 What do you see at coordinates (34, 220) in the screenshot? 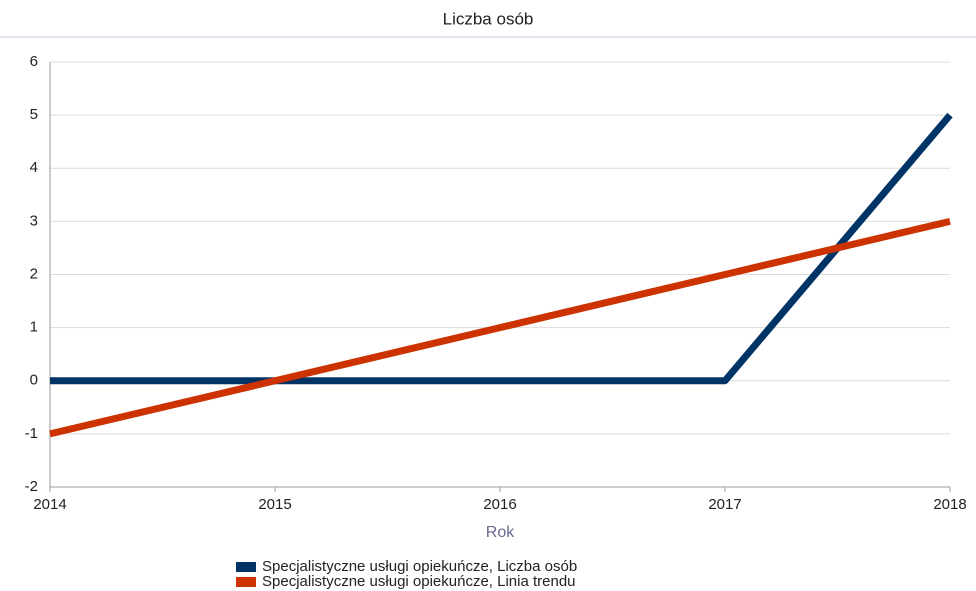
I see `y-tick-label: 3` at bounding box center [34, 220].